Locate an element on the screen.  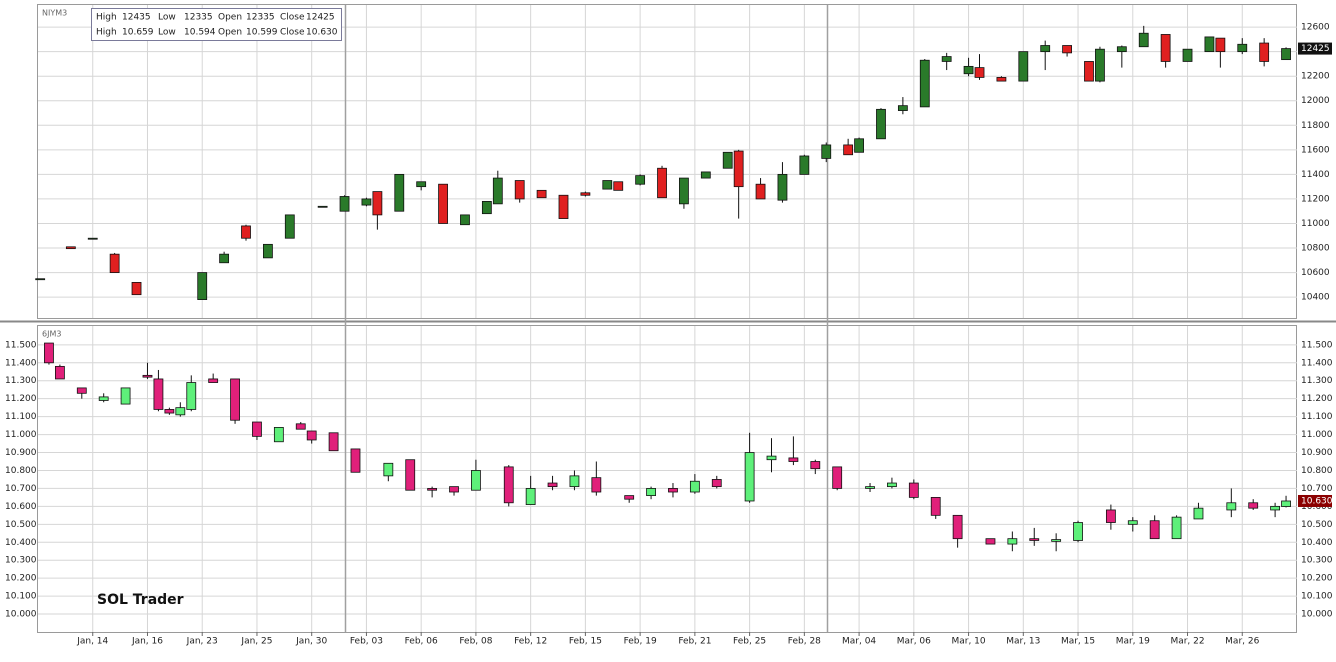
y-tick-label: 11.300 is located at coordinates (21, 381).